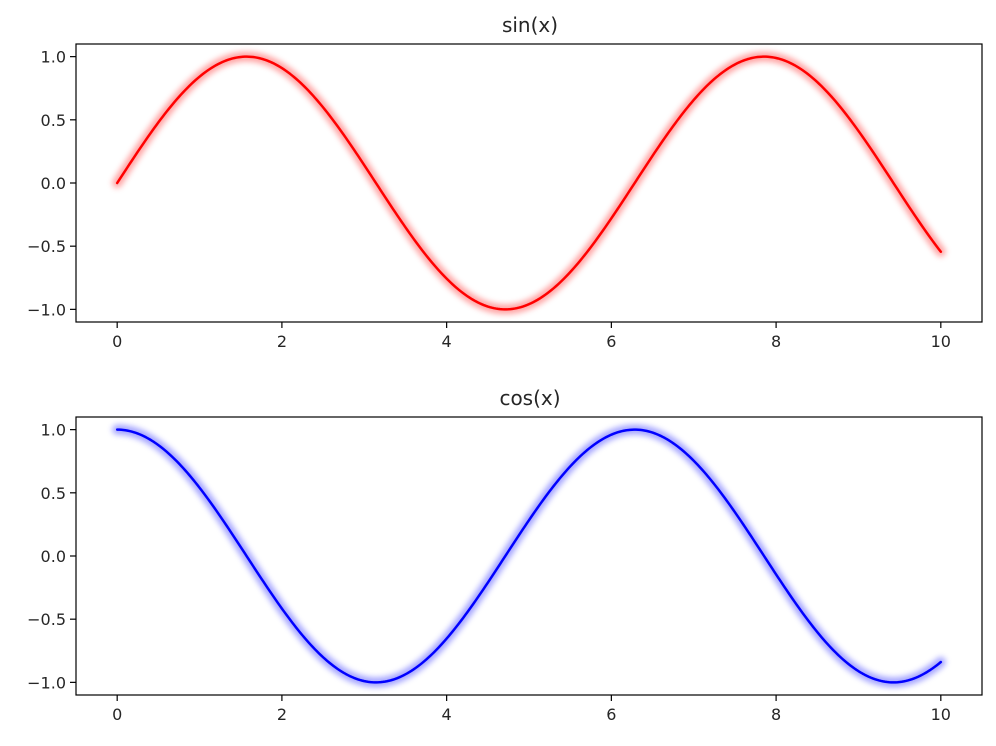  What do you see at coordinates (529, 398) in the screenshot?
I see `subplot-title: cos(x)` at bounding box center [529, 398].